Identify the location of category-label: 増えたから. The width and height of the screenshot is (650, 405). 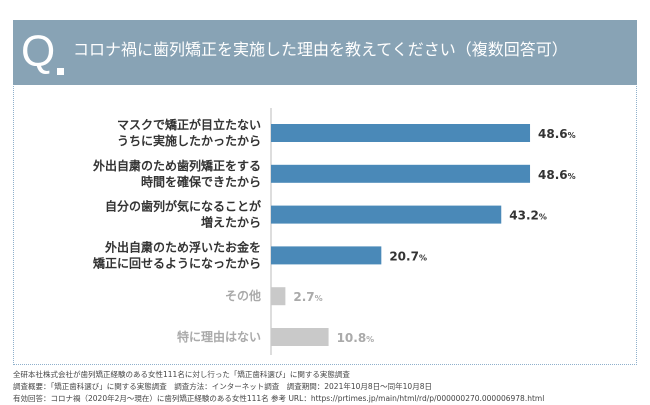
(231, 222).